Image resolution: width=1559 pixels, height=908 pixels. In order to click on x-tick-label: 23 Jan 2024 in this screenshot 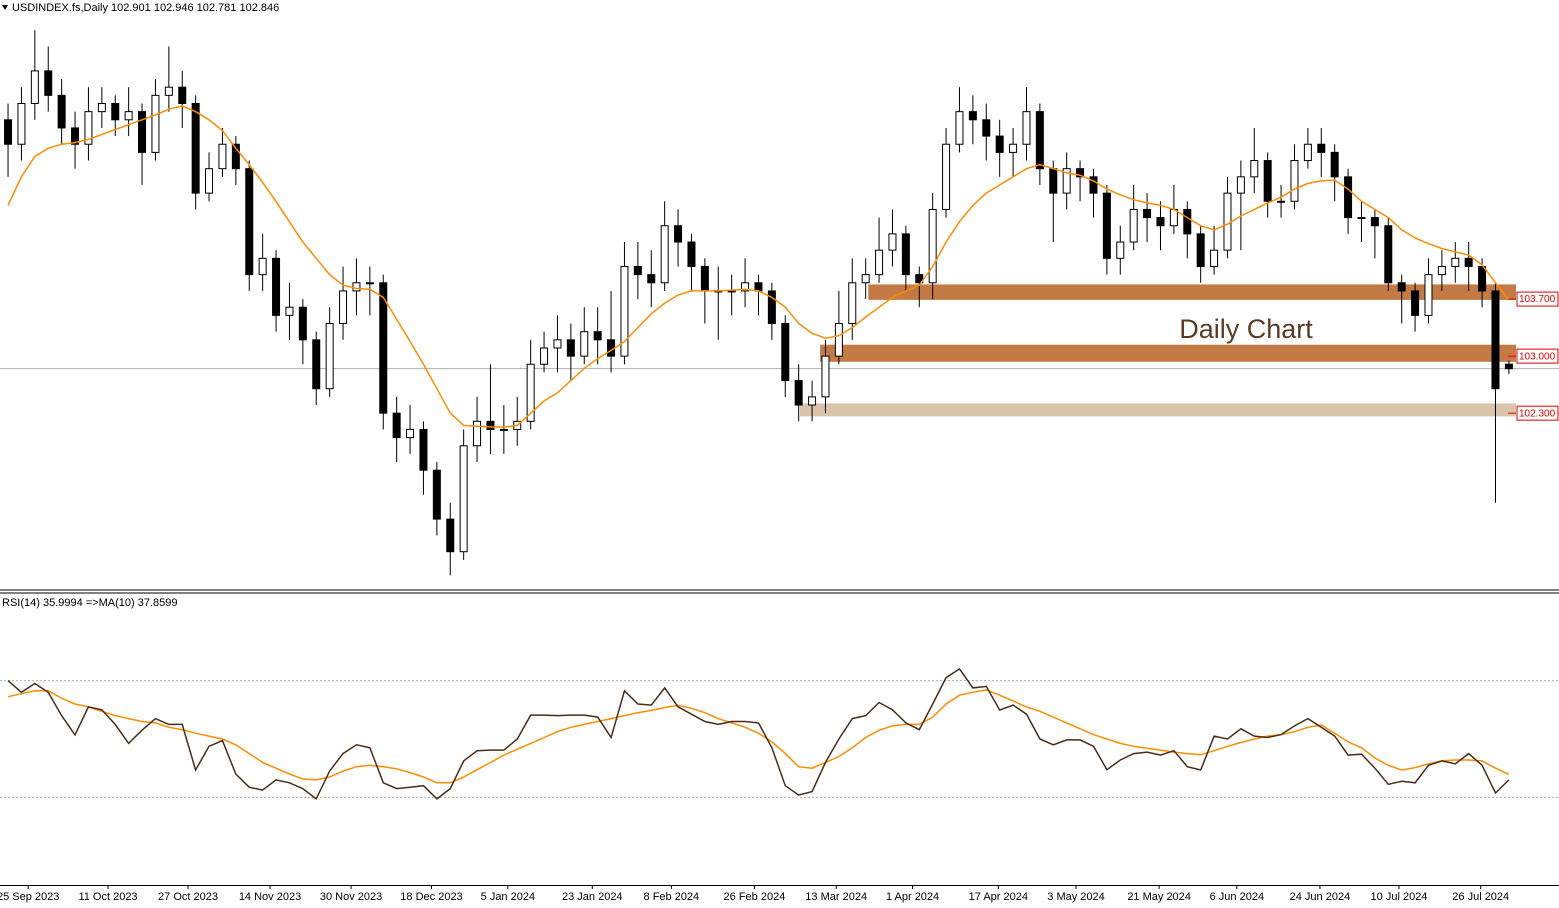, I will do `click(592, 897)`.